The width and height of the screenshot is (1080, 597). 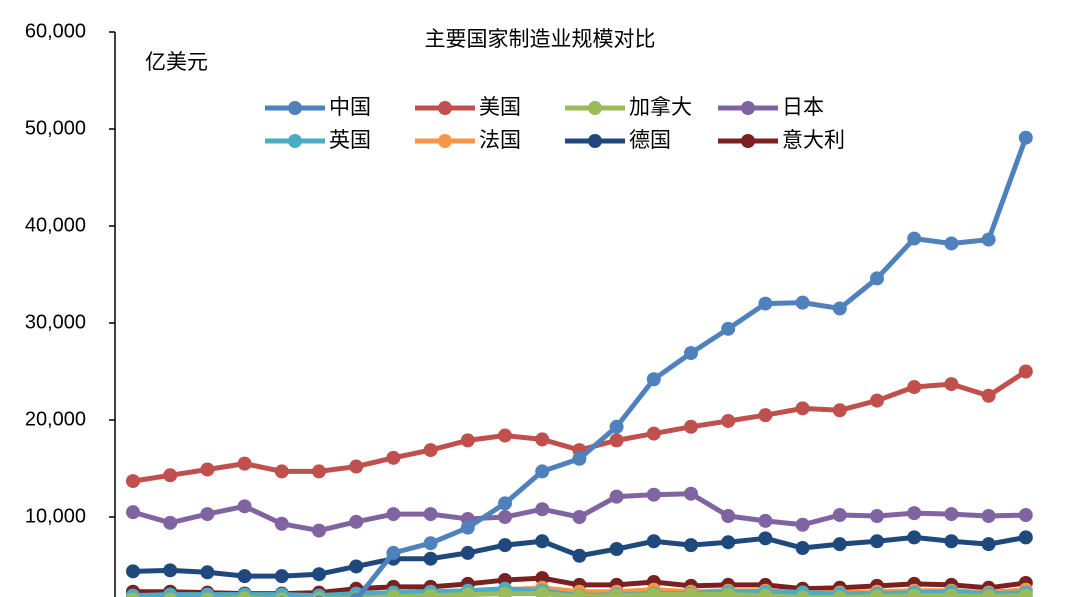 What do you see at coordinates (176, 62) in the screenshot?
I see `y-axis-label: 亿美元` at bounding box center [176, 62].